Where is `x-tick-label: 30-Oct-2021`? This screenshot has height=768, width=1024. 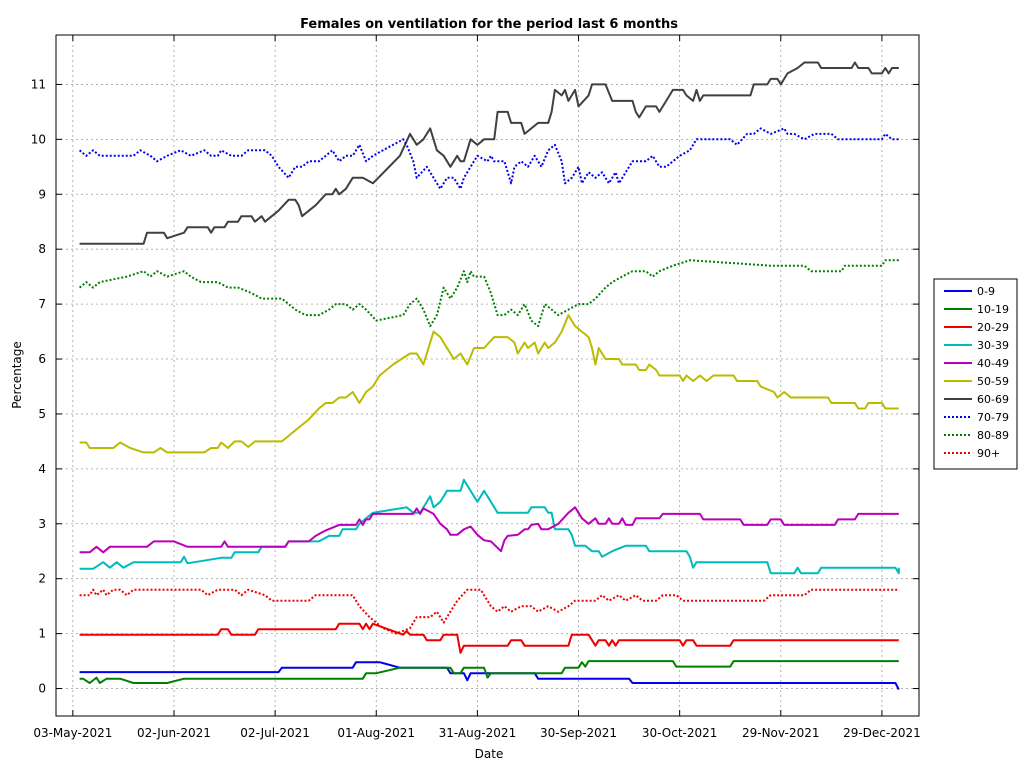 x-tick-label: 30-Oct-2021 is located at coordinates (680, 733).